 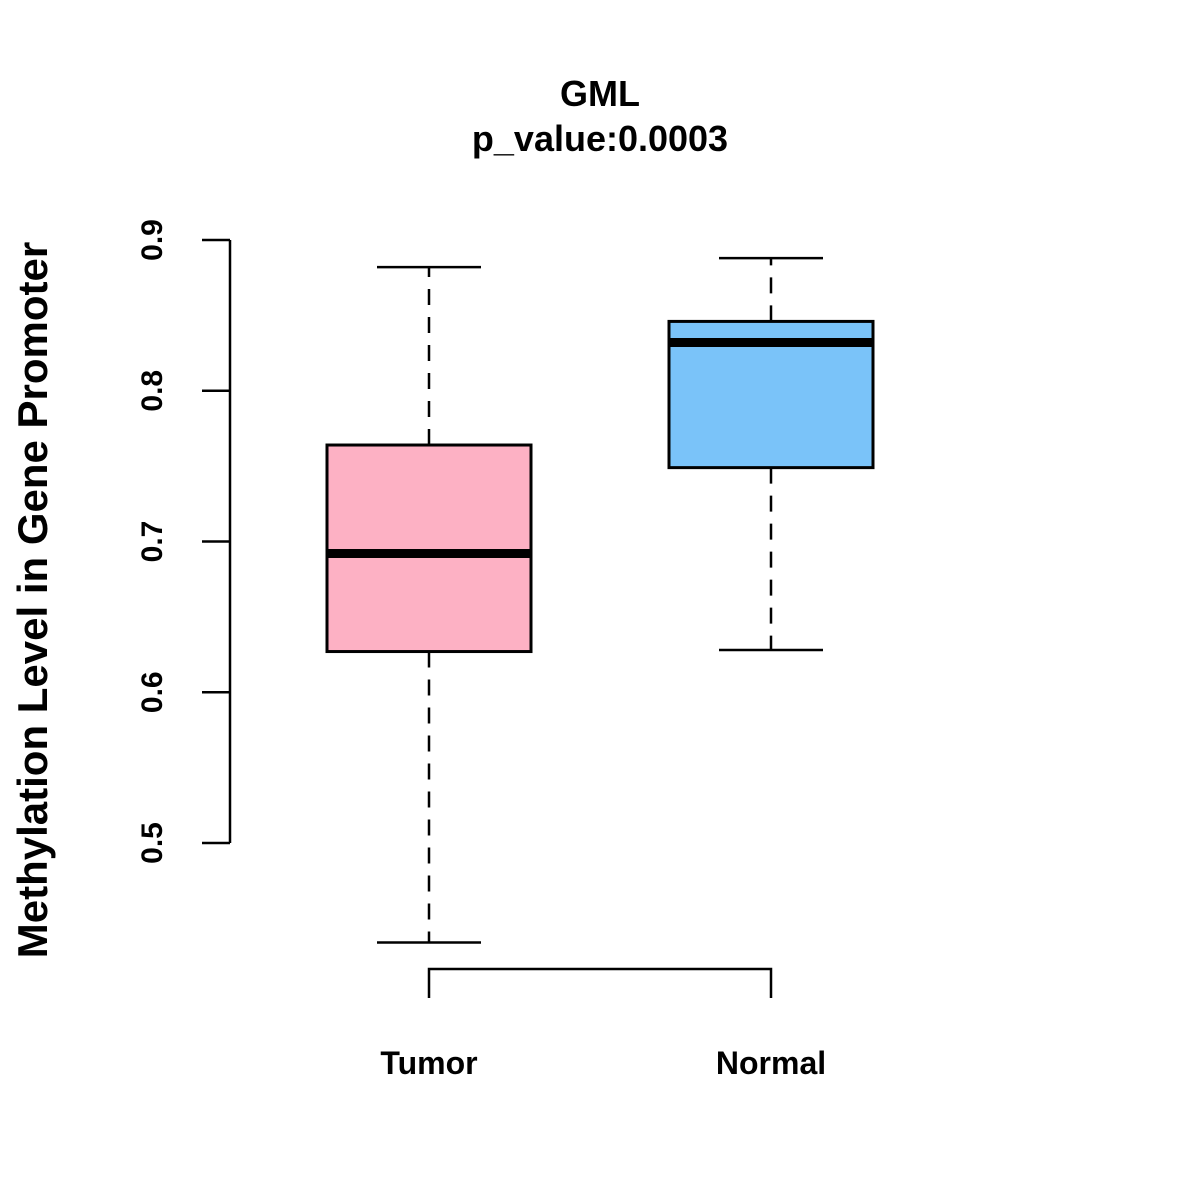 What do you see at coordinates (771, 454) in the screenshot?
I see `box-normal` at bounding box center [771, 454].